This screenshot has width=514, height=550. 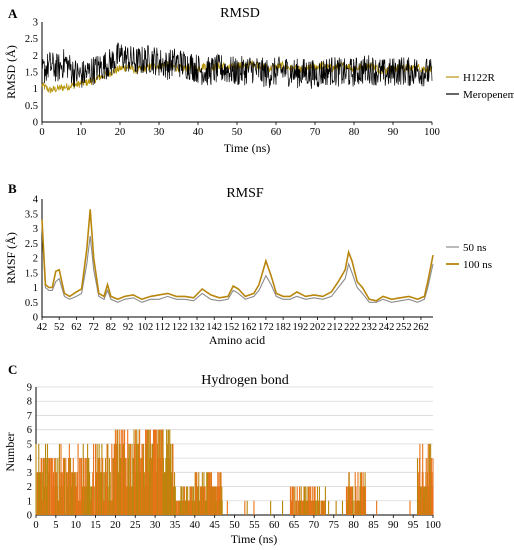 I want to click on y-tick-label: 3.5, so click(x=31, y=214).